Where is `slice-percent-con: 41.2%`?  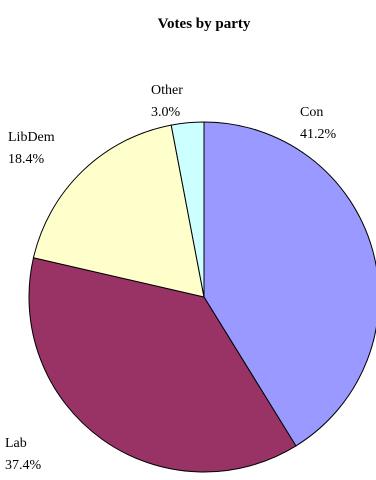
slice-percent-con: 41.2% is located at coordinates (318, 134).